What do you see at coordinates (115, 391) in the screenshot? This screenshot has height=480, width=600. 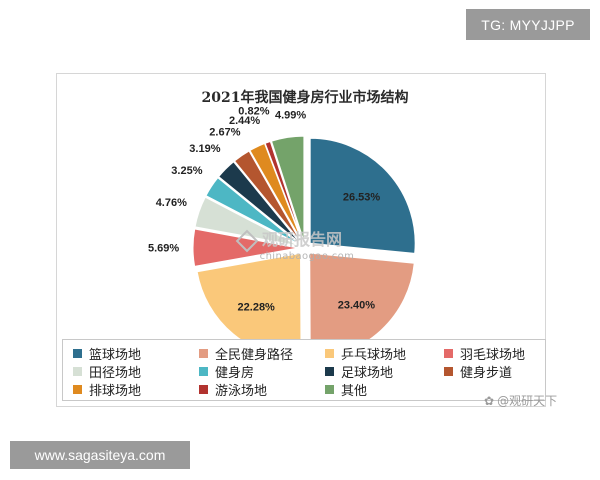 I see `legend-label: 排球场地` at bounding box center [115, 391].